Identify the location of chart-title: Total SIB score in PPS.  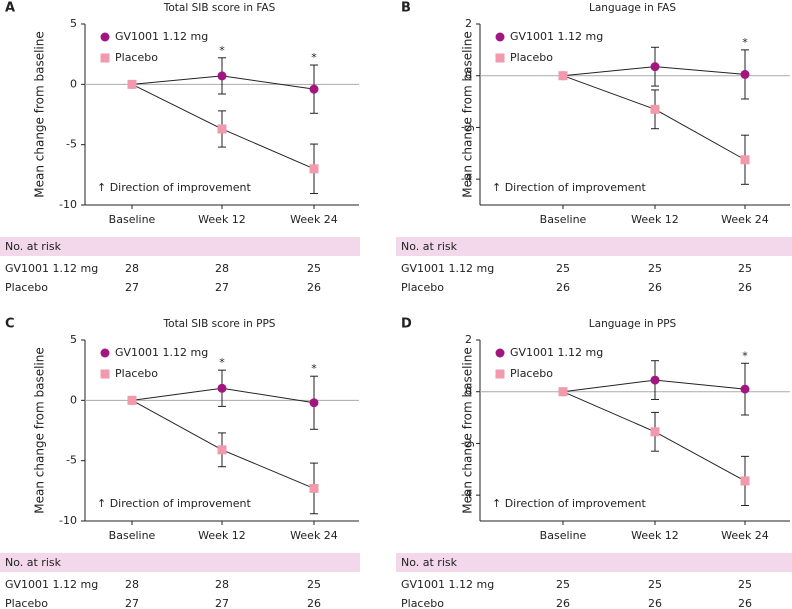
(219, 324).